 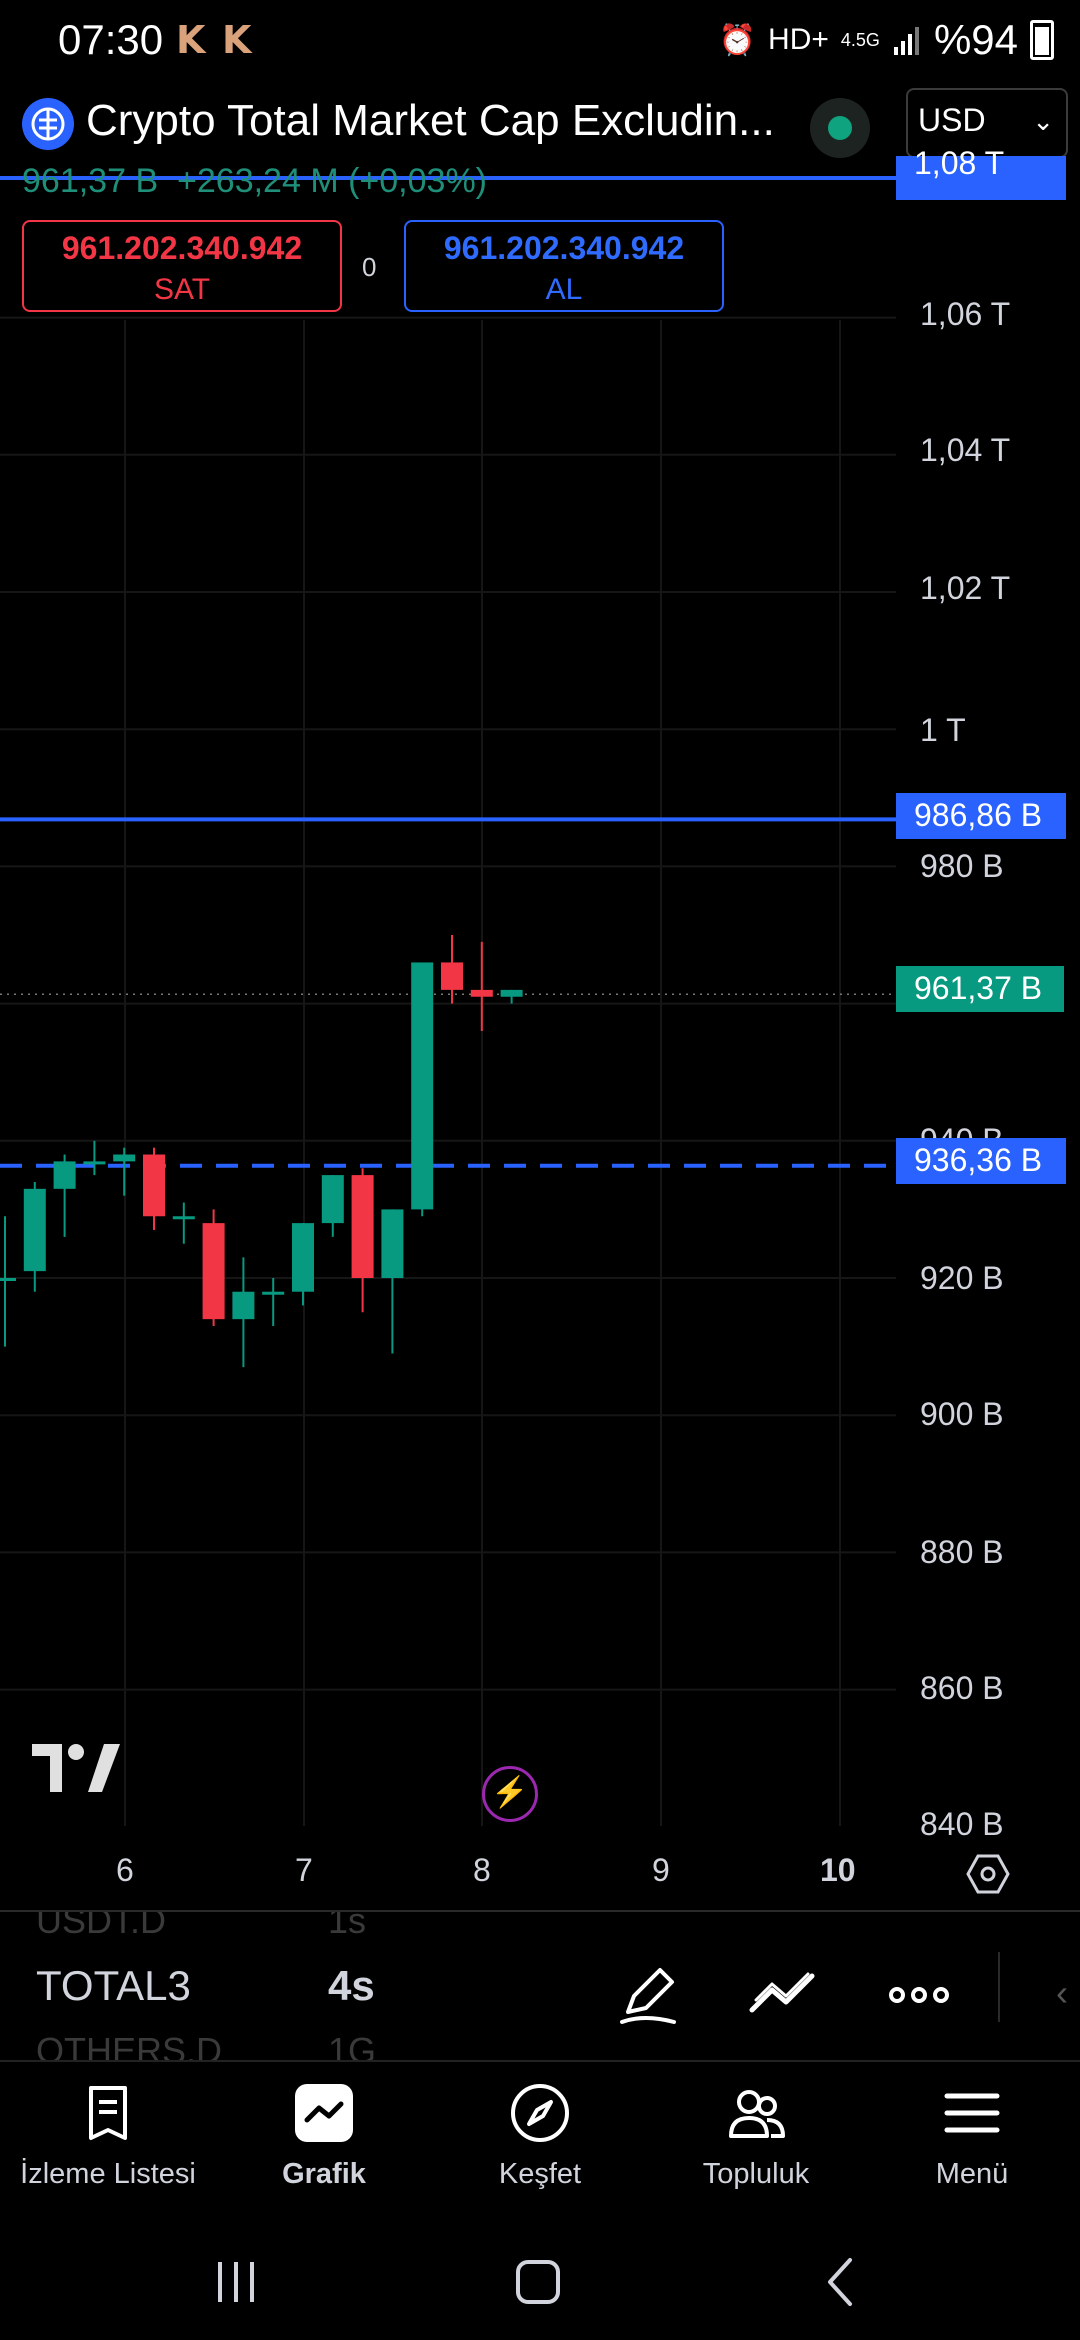 What do you see at coordinates (206, 2046) in the screenshot?
I see `next-ticker: OTHERS.D 1G` at bounding box center [206, 2046].